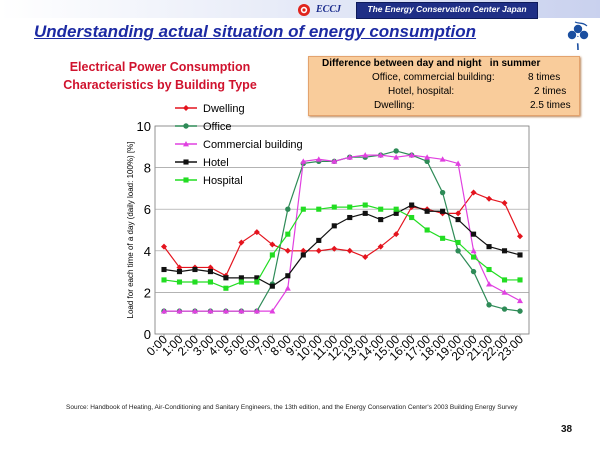  Describe the element at coordinates (144, 126) in the screenshot. I see `y-tick-label: 10` at that location.